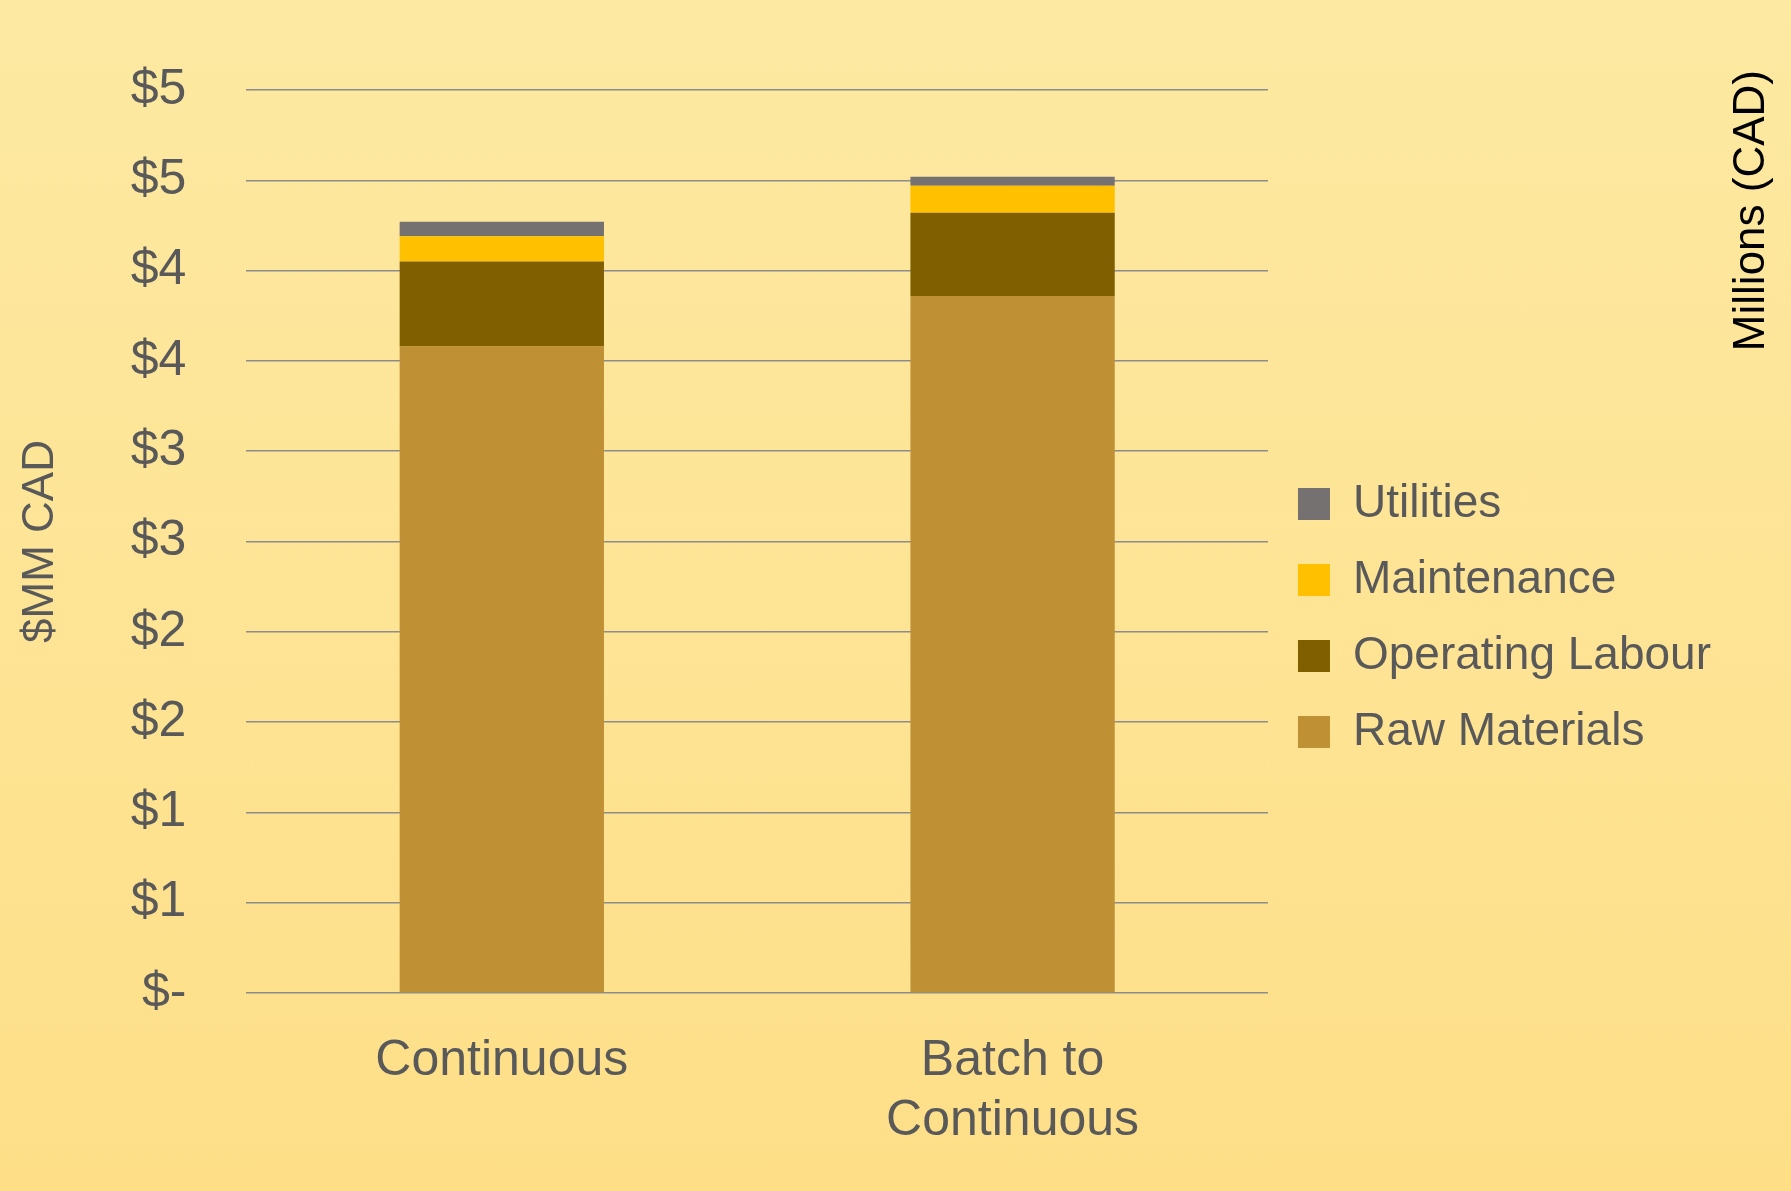  I want to click on x-tick-label: Continuous, so click(502, 1057).